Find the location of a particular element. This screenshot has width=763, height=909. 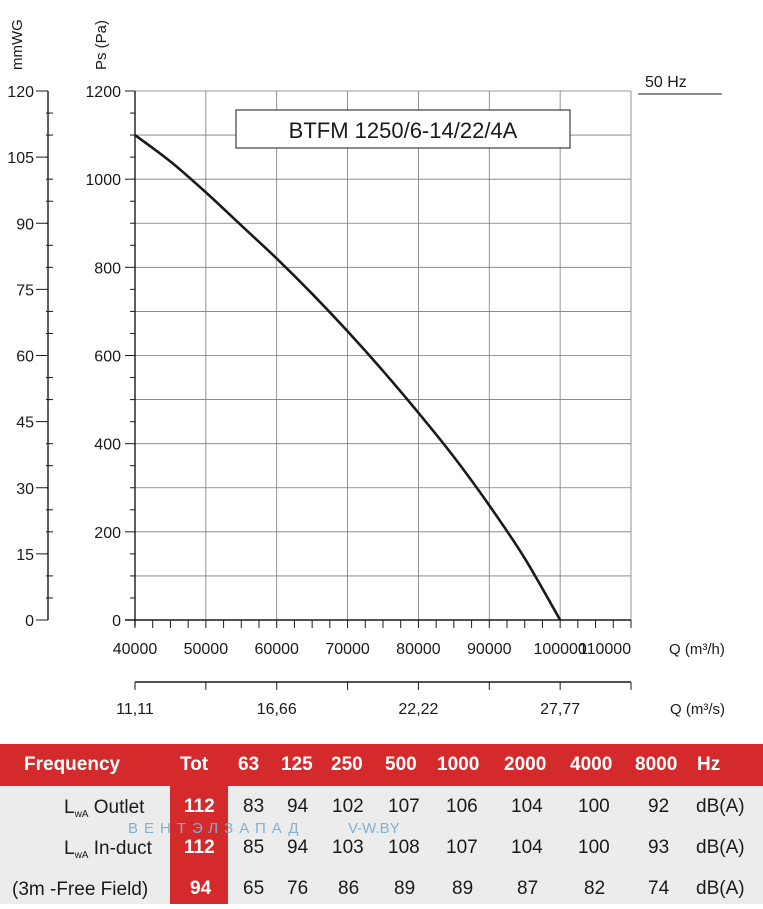

value-500: 108 is located at coordinates (404, 847).